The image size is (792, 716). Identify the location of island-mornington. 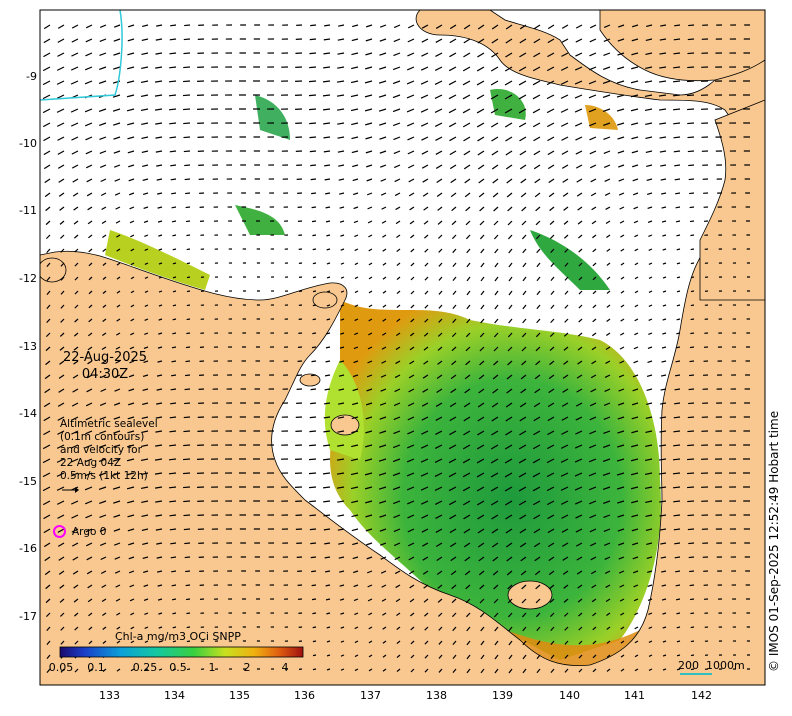
(530, 595).